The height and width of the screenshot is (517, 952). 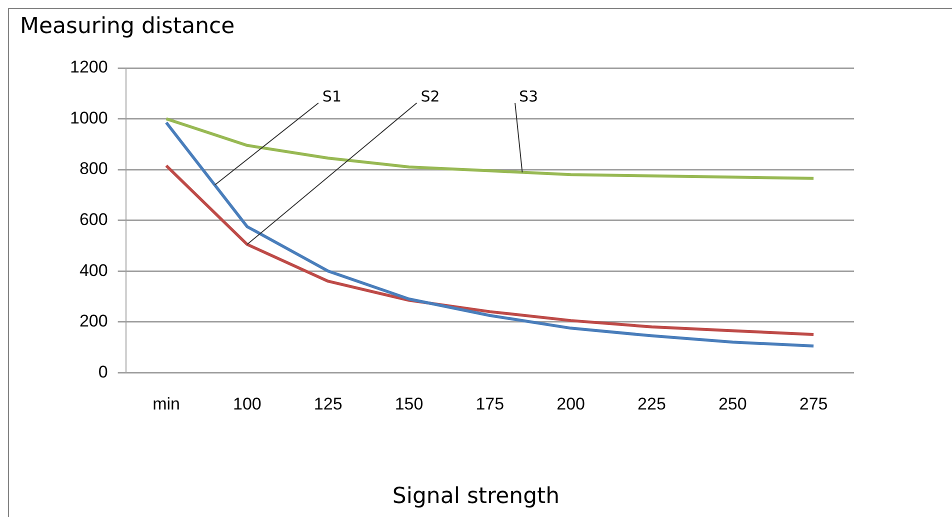 What do you see at coordinates (571, 404) in the screenshot?
I see `x-tick-label: 200` at bounding box center [571, 404].